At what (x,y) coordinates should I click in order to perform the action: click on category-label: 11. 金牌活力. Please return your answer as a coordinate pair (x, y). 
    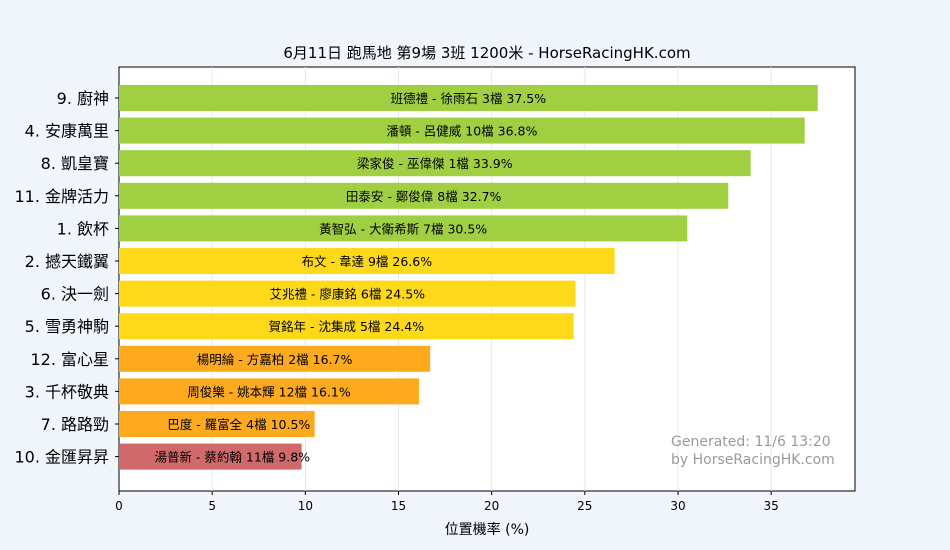
    Looking at the image, I should click on (61, 196).